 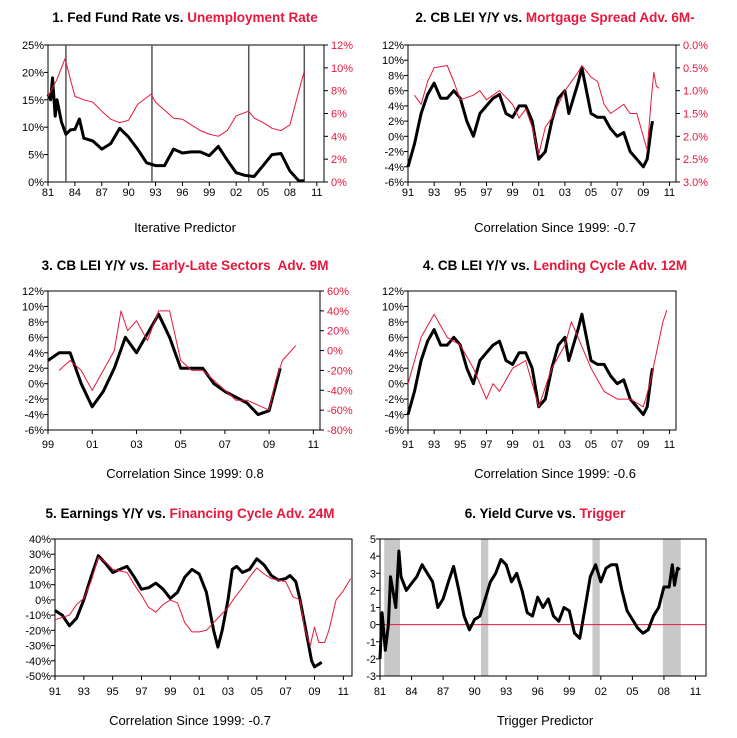 What do you see at coordinates (185, 17) in the screenshot?
I see `chart-title: 1. Fed Fund Rate vs. Unemployment Rate` at bounding box center [185, 17].